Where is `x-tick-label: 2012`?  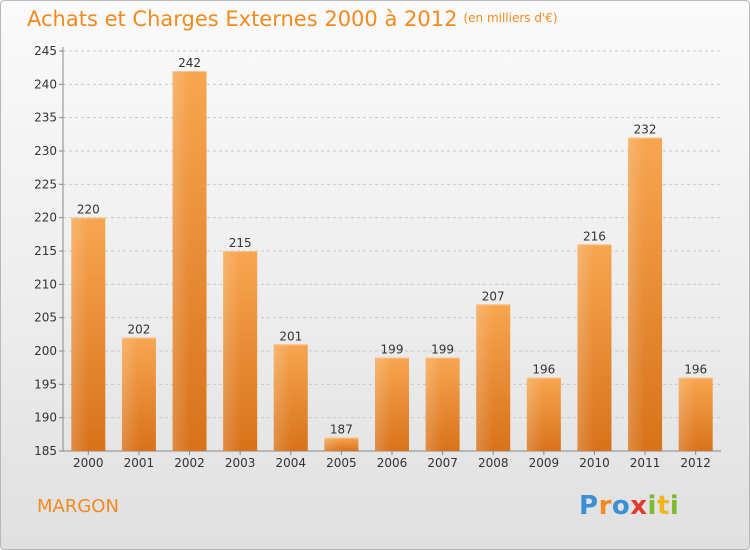 x-tick-label: 2012 is located at coordinates (695, 463).